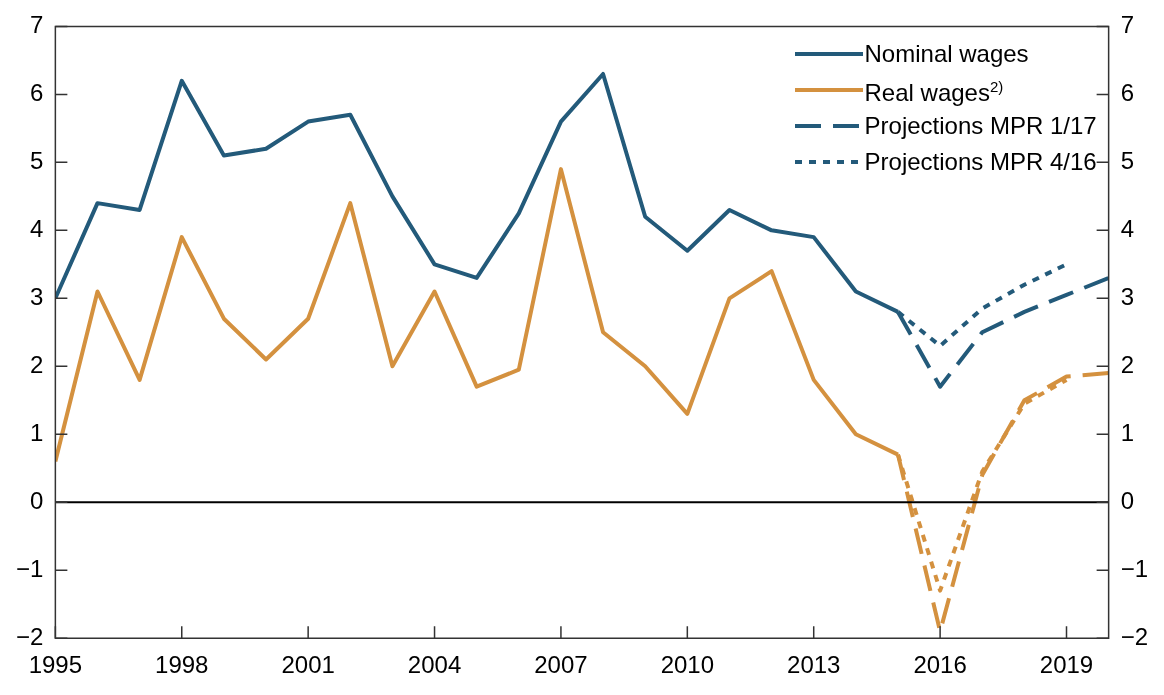  Describe the element at coordinates (1127, 432) in the screenshot. I see `y2-tick-label: 1` at that location.